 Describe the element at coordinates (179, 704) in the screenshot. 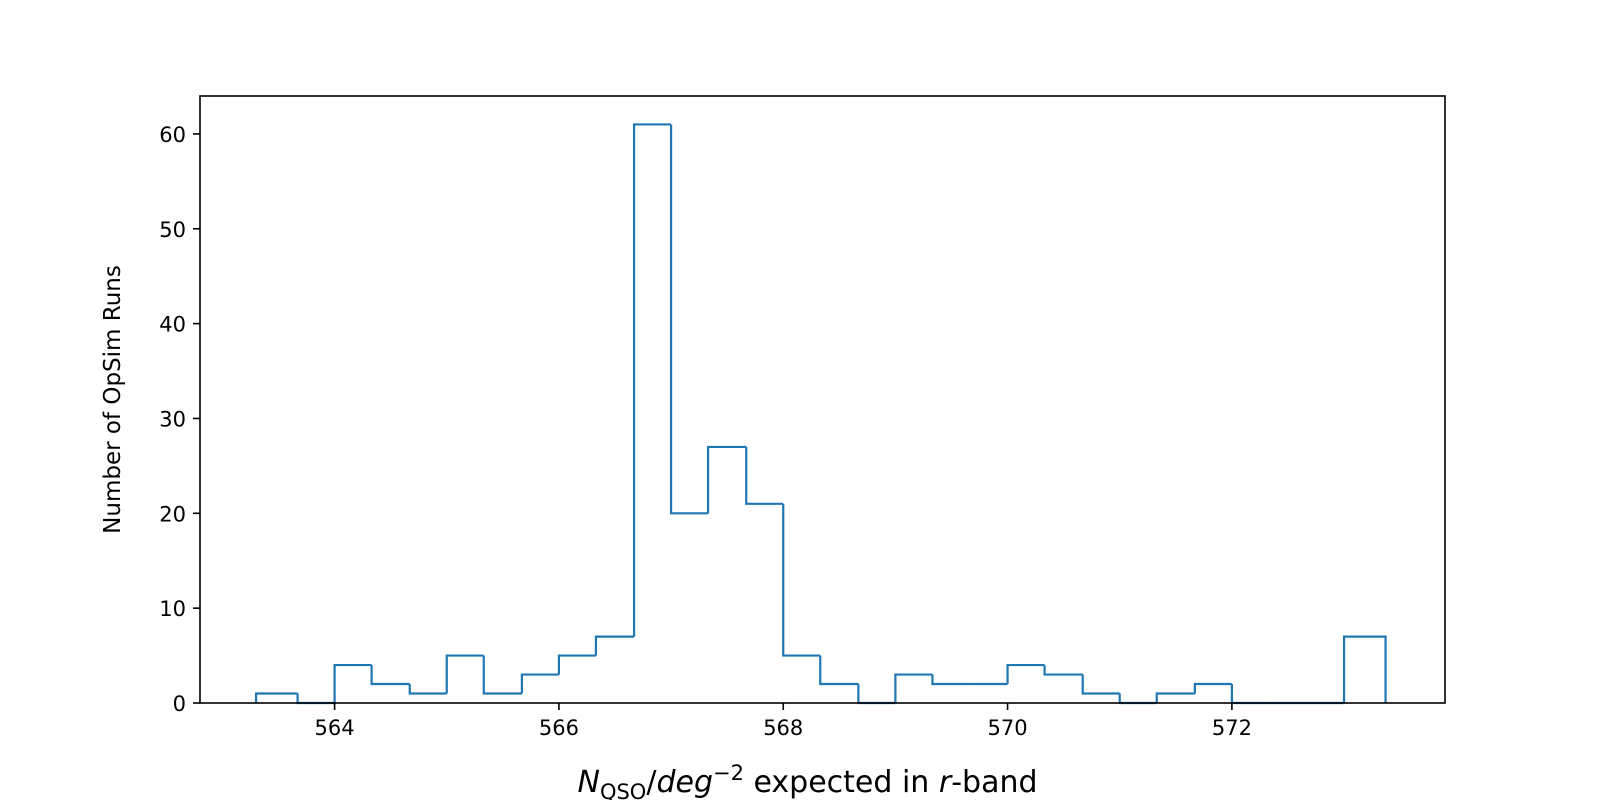

I see `y-tick-label: 0` at that location.